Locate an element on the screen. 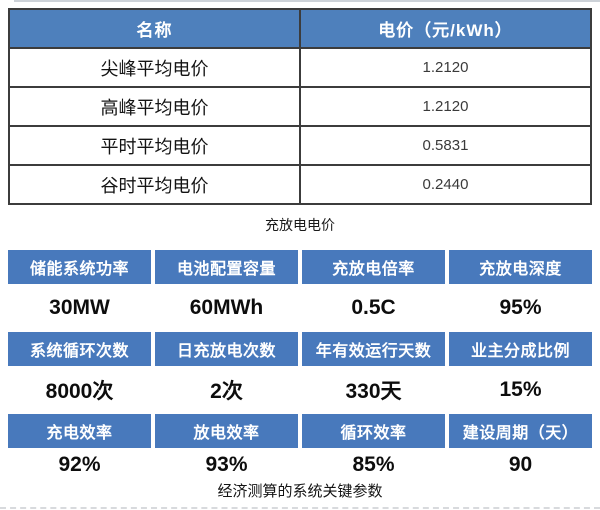 This screenshot has width=600, height=510. param-value-cell: 92% is located at coordinates (79, 465).